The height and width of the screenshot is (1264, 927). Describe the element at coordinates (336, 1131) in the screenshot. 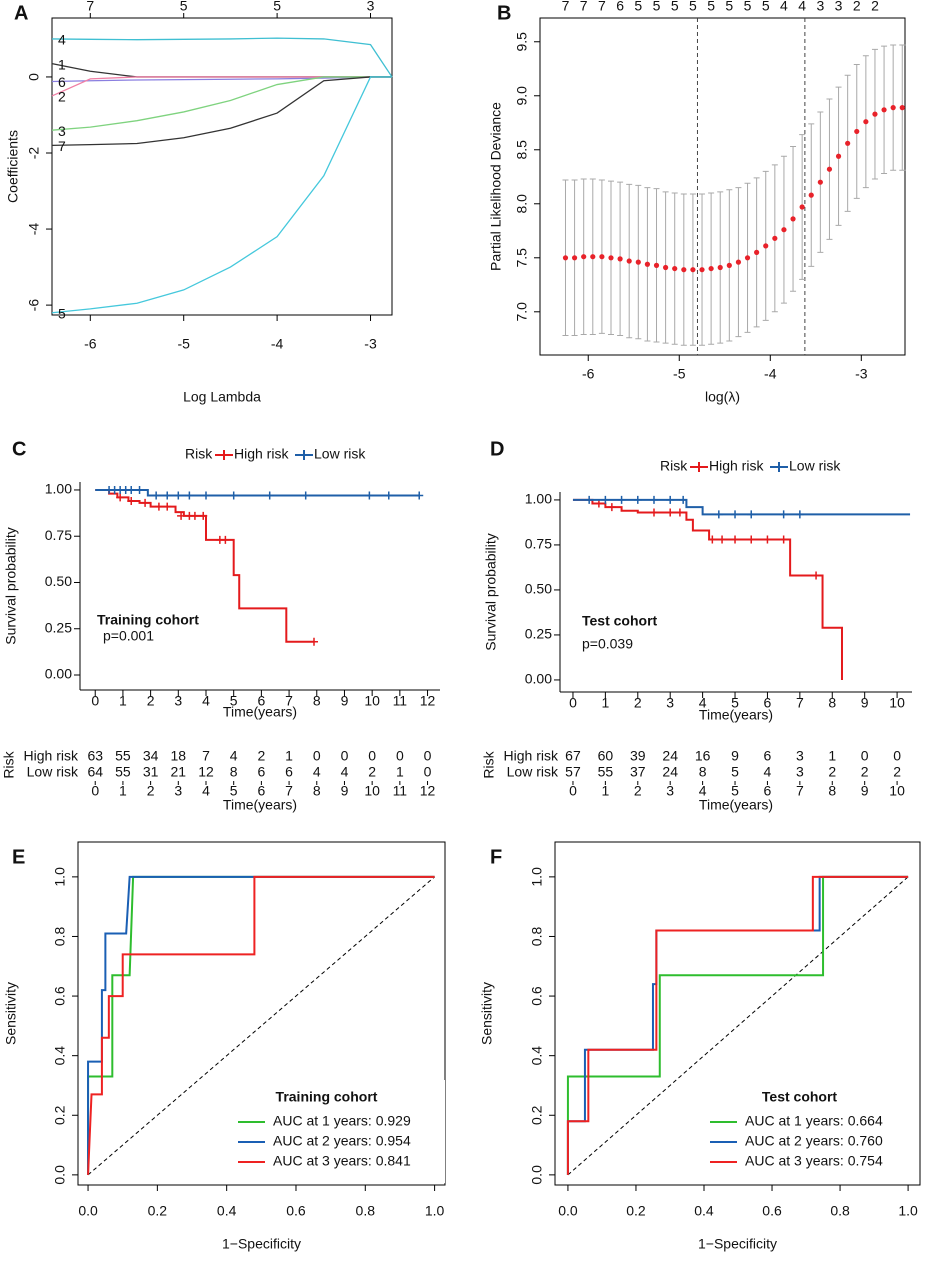

I see `legend-box` at that location.